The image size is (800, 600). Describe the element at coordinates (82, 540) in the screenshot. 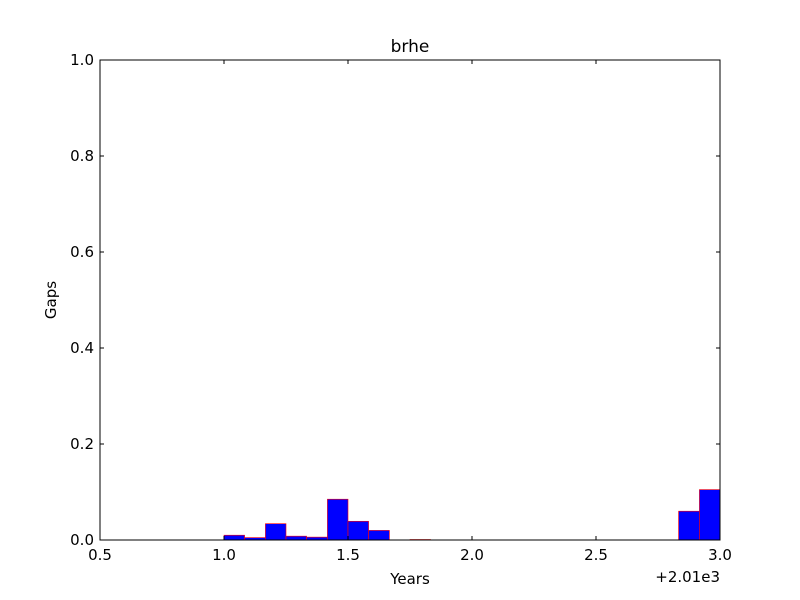

I see `y-tick-label-0: 0.0` at that location.